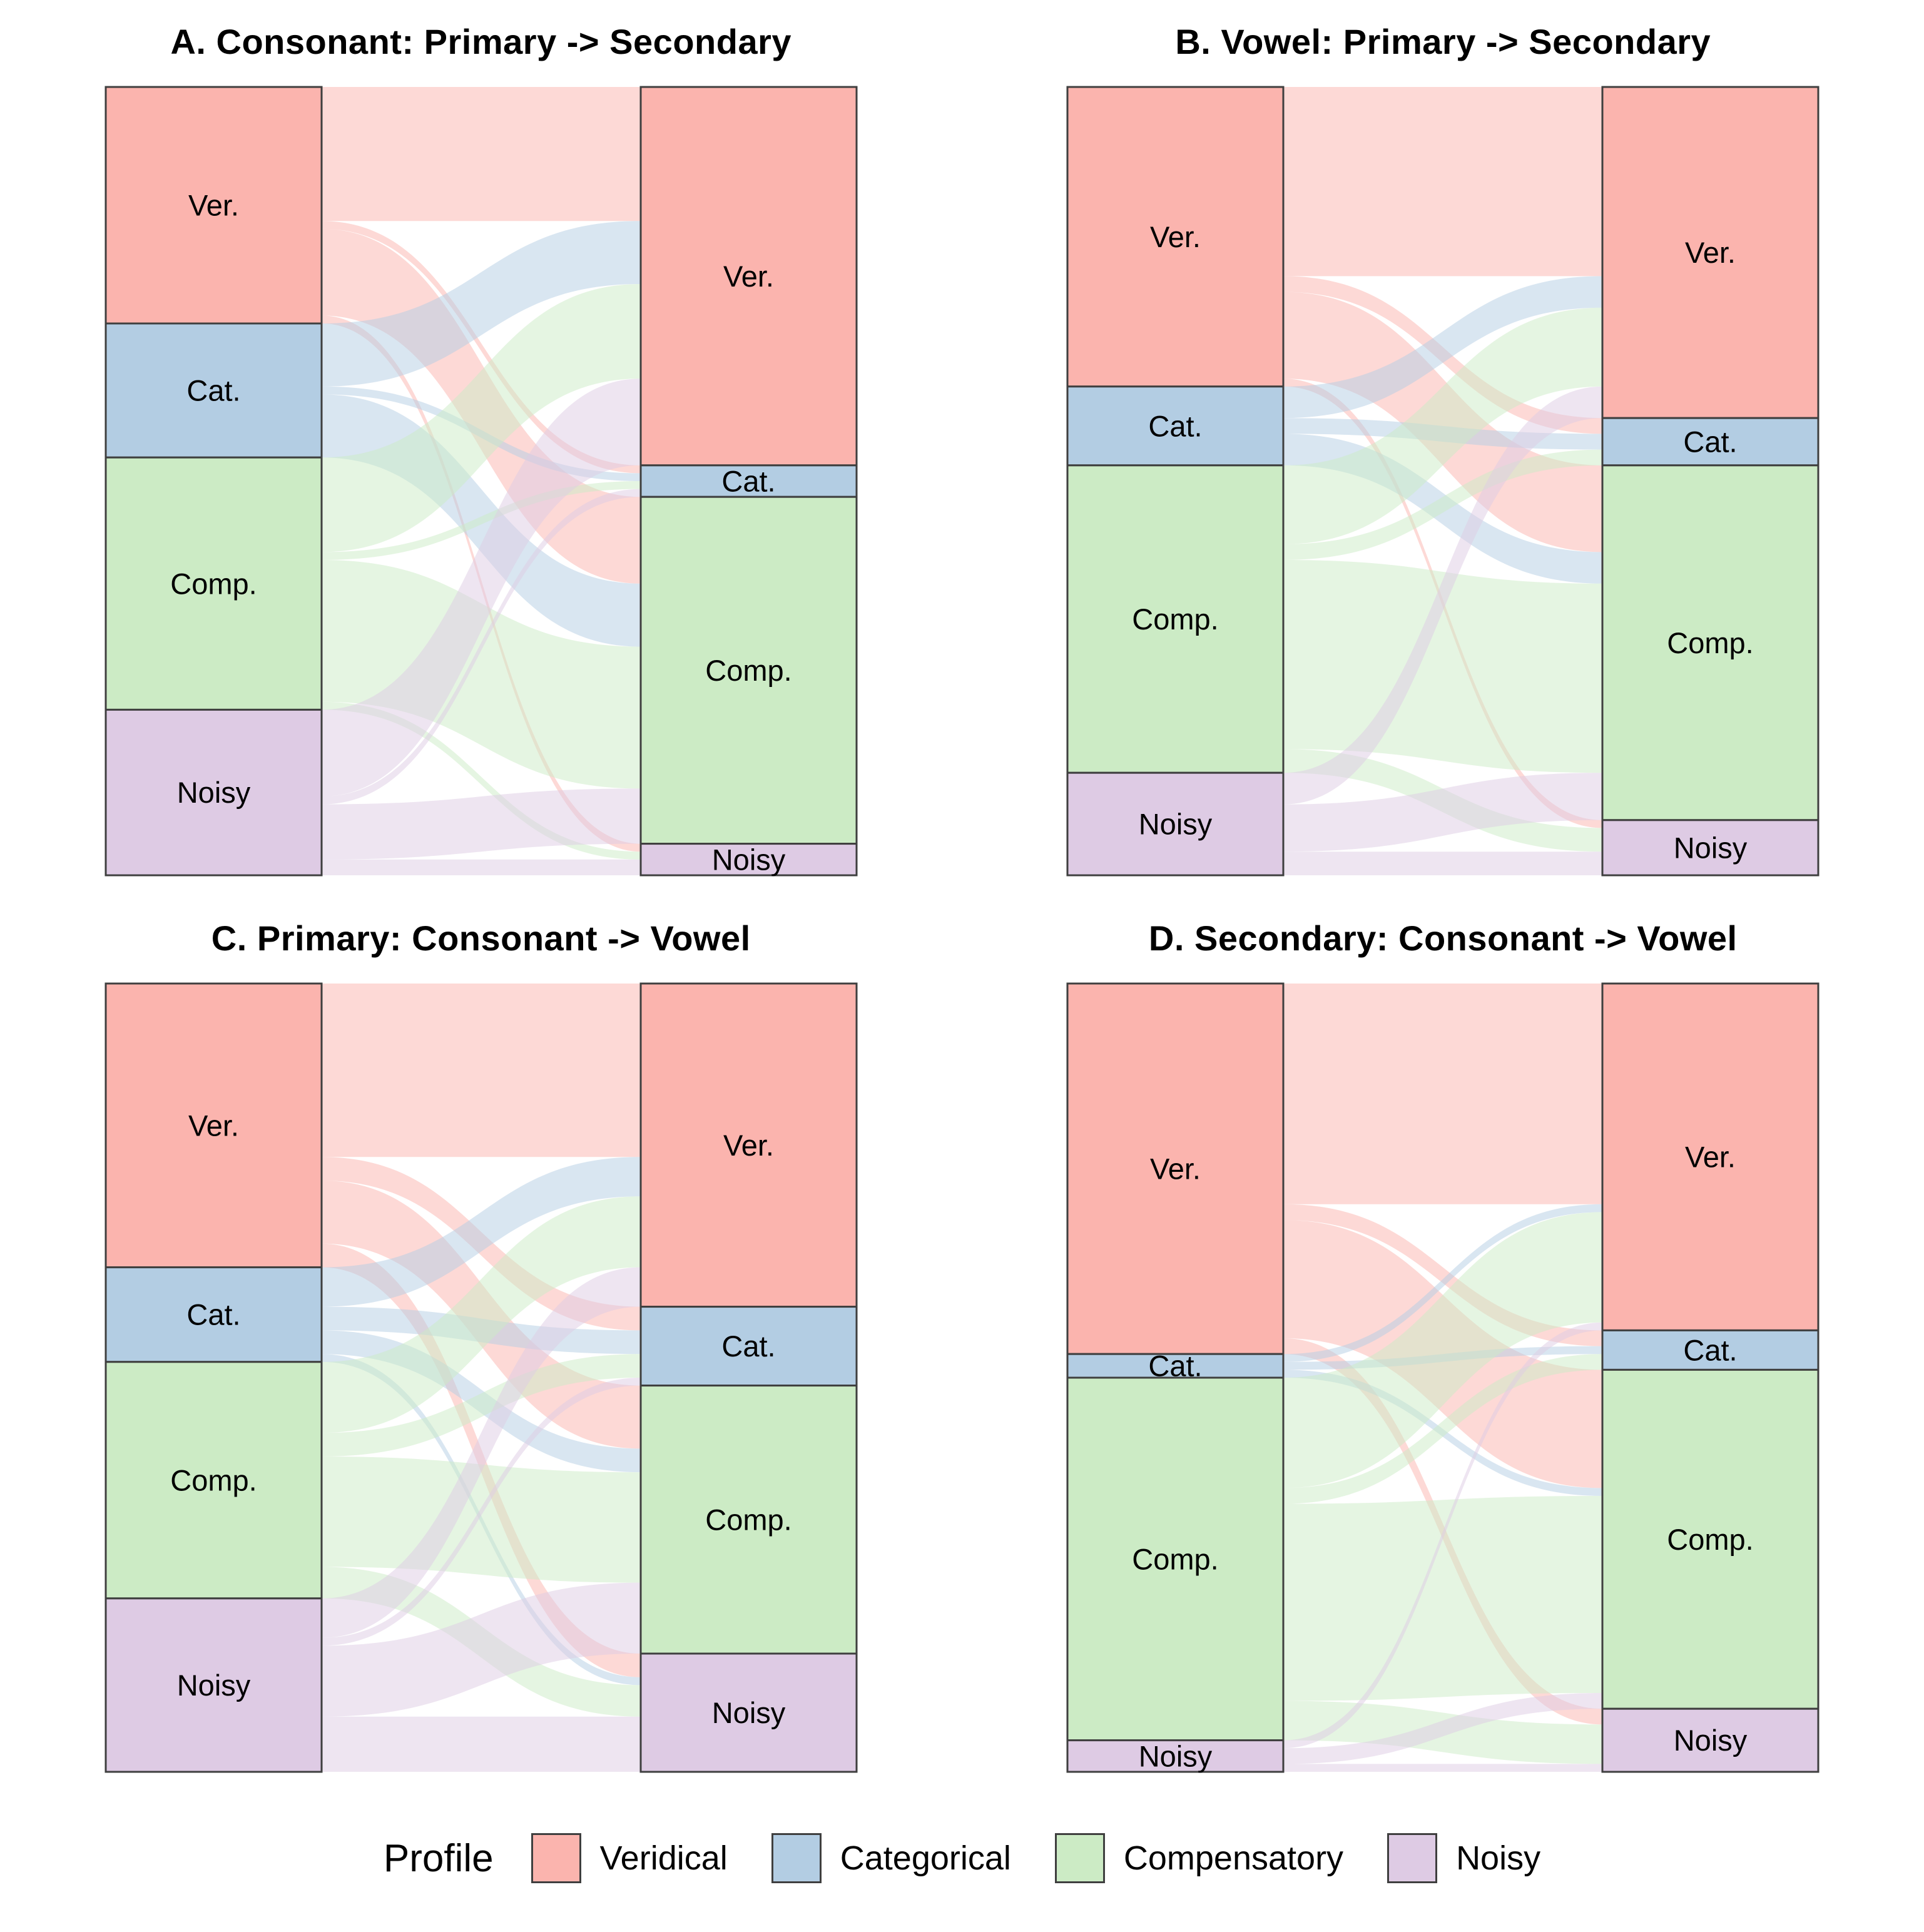 This screenshot has width=1924, height=1932. Describe the element at coordinates (1499, 1858) in the screenshot. I see `legend-label-noisy: Noisy` at that location.